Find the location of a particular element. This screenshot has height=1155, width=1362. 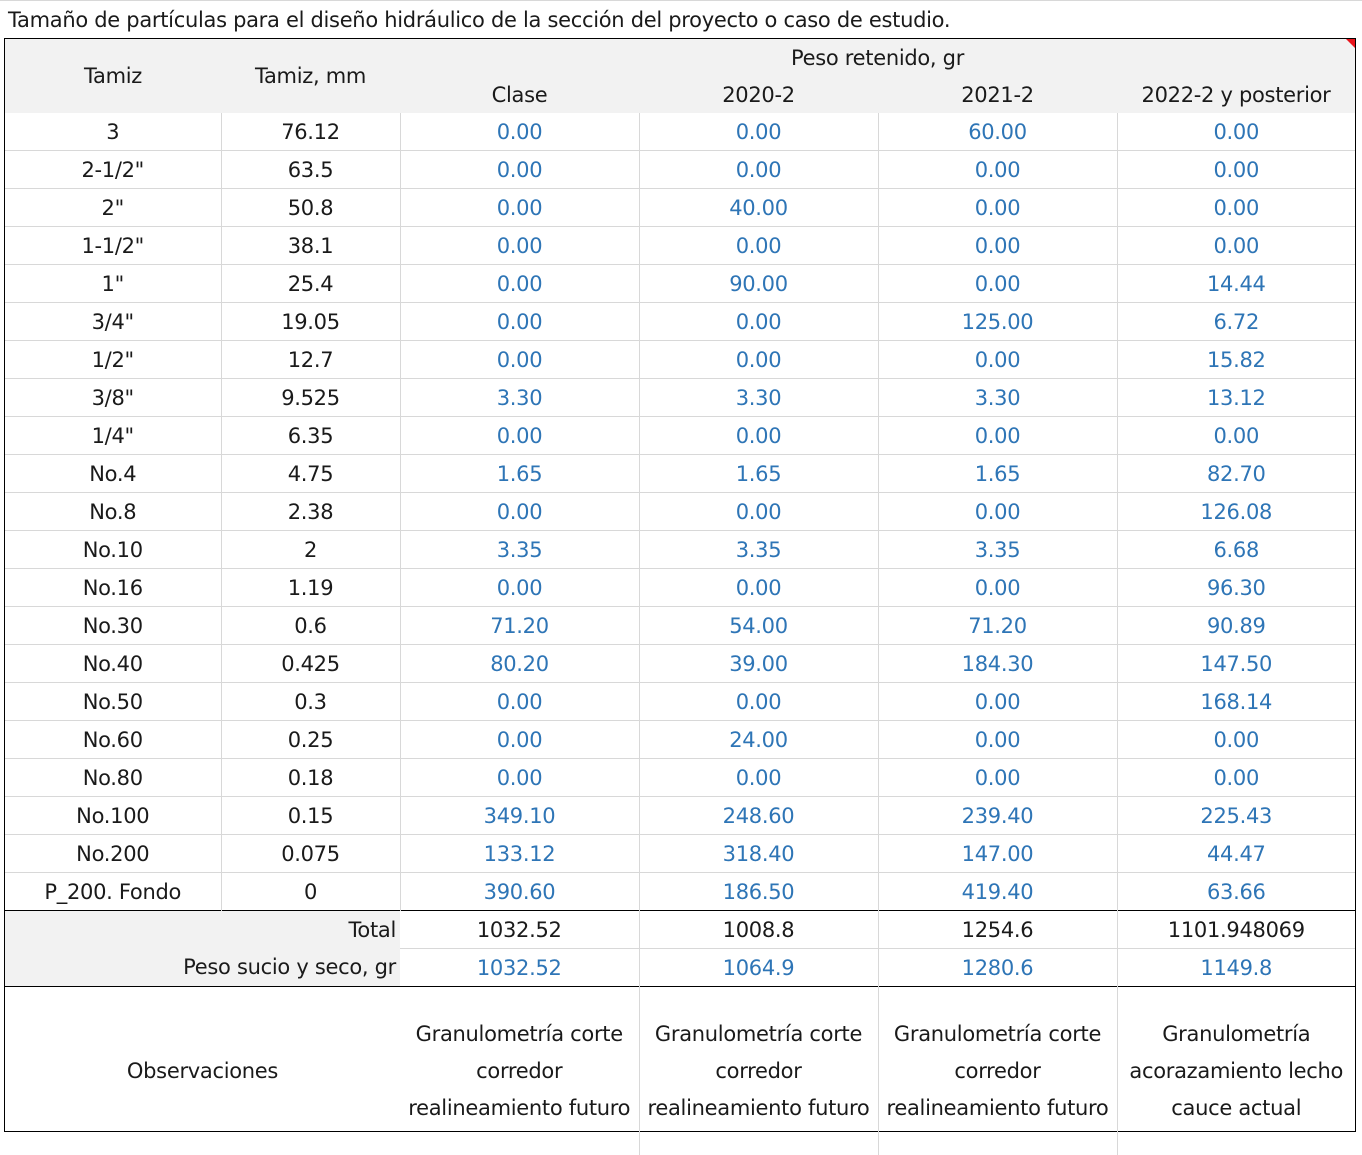

col-2022-2-cell: 63.66 is located at coordinates (1236, 892).